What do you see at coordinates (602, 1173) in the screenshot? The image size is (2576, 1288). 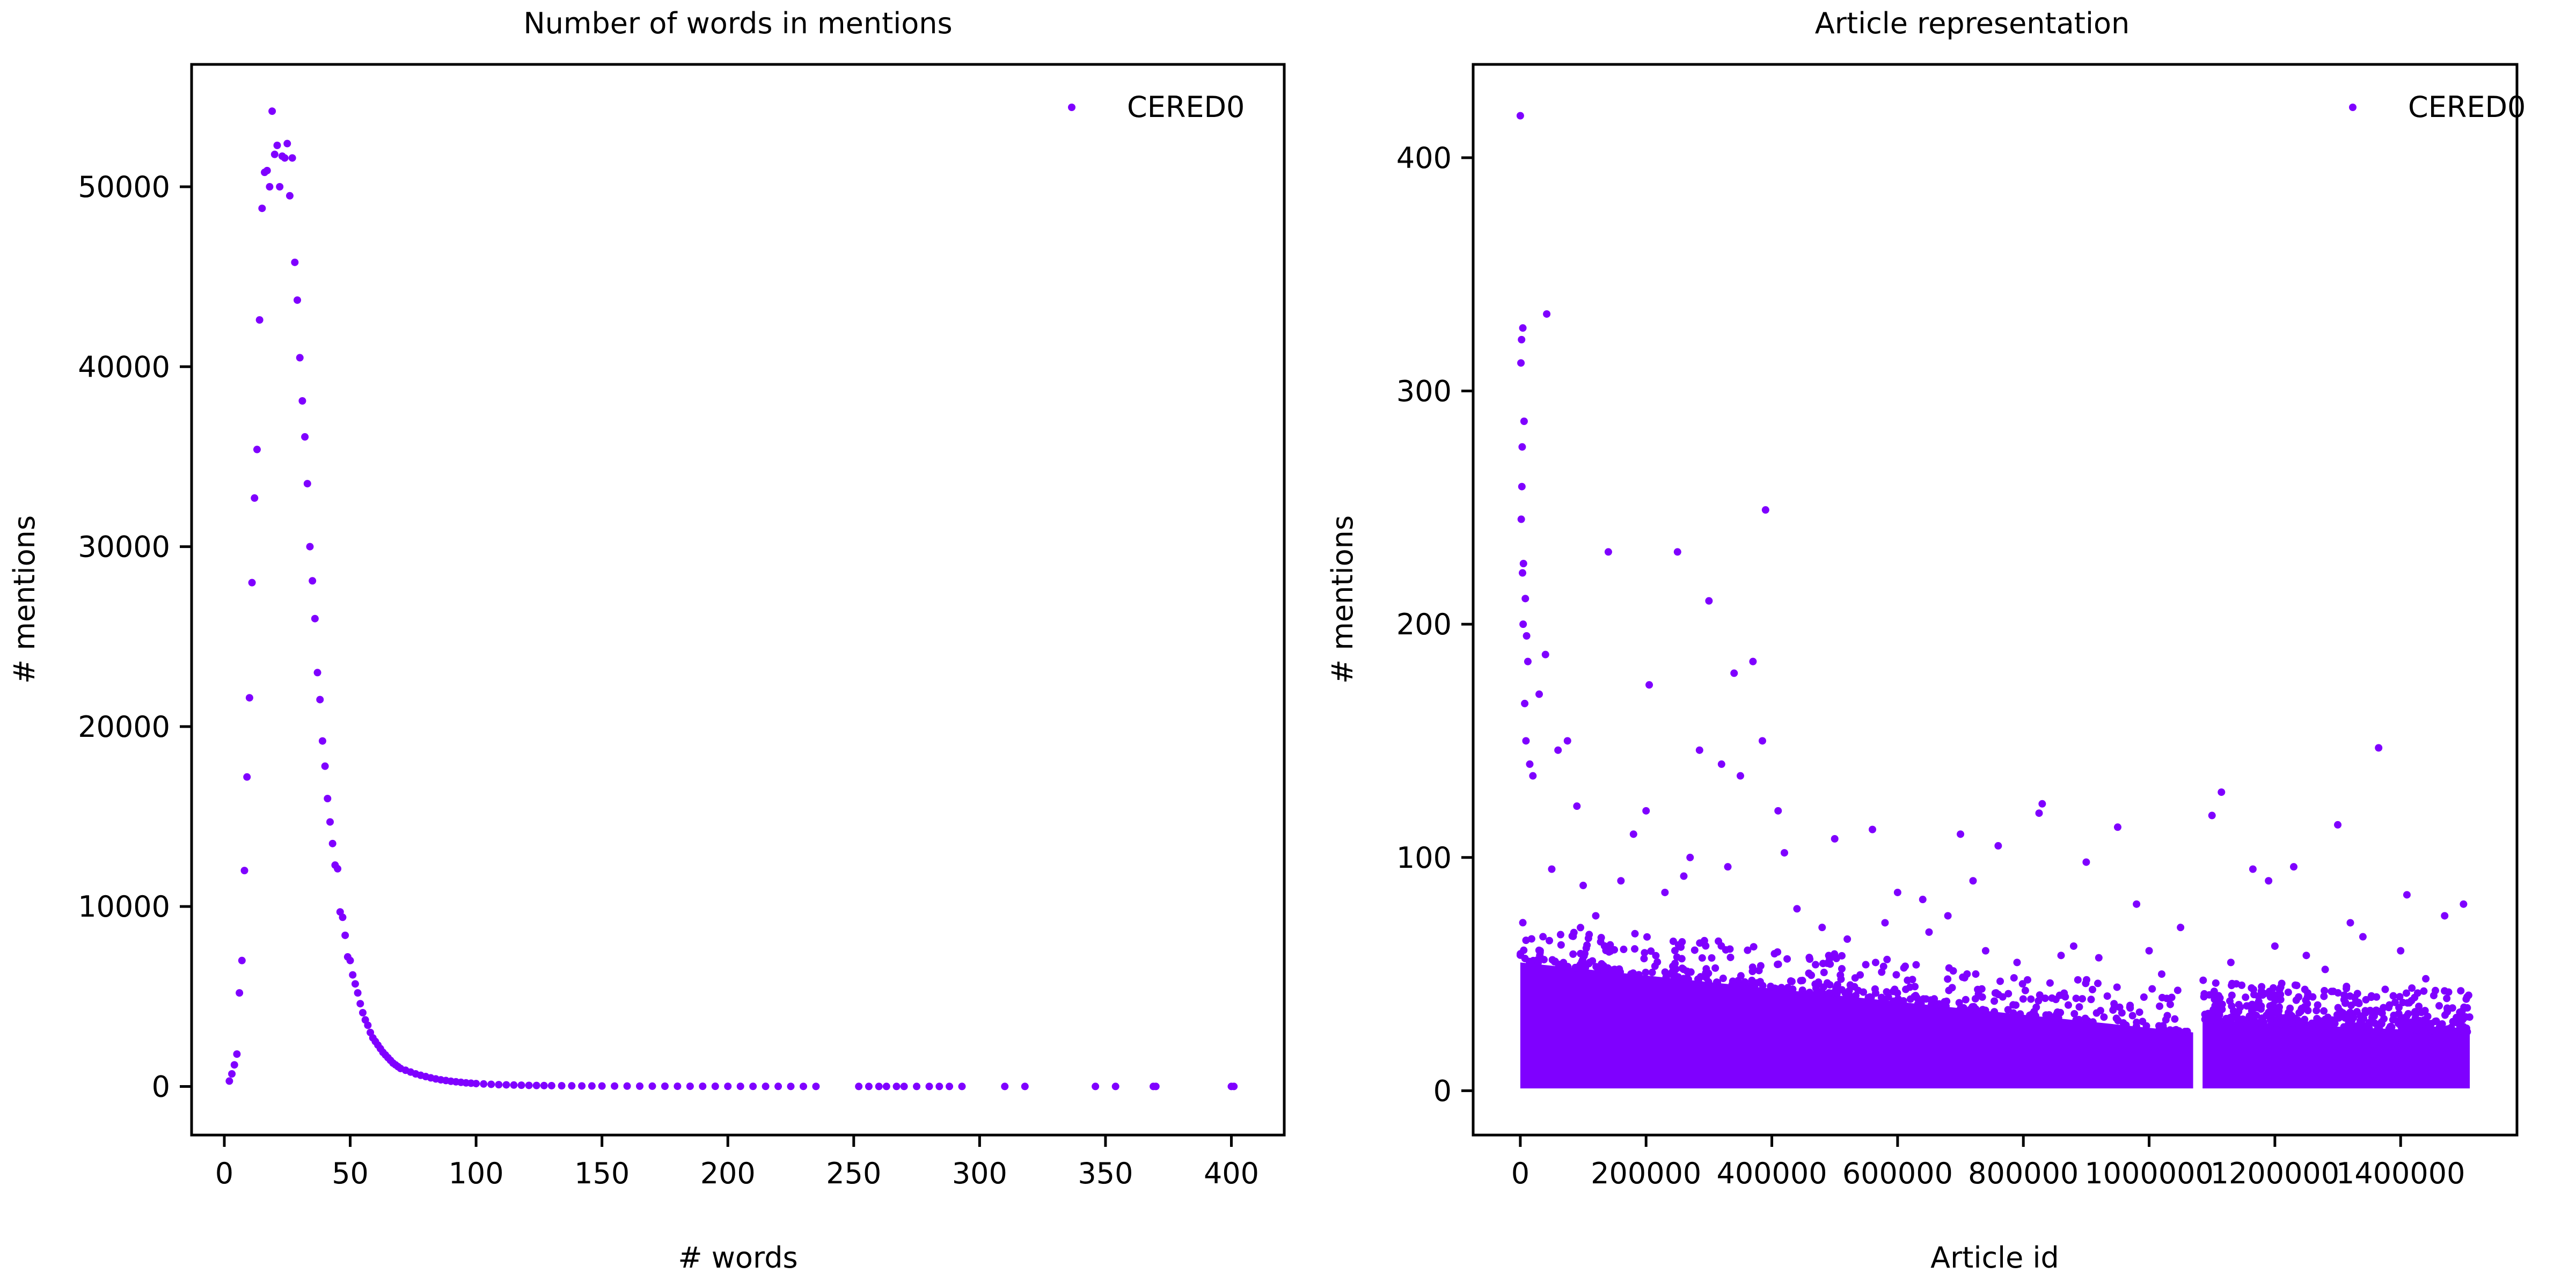 I see `x-tick-label: 150` at bounding box center [602, 1173].